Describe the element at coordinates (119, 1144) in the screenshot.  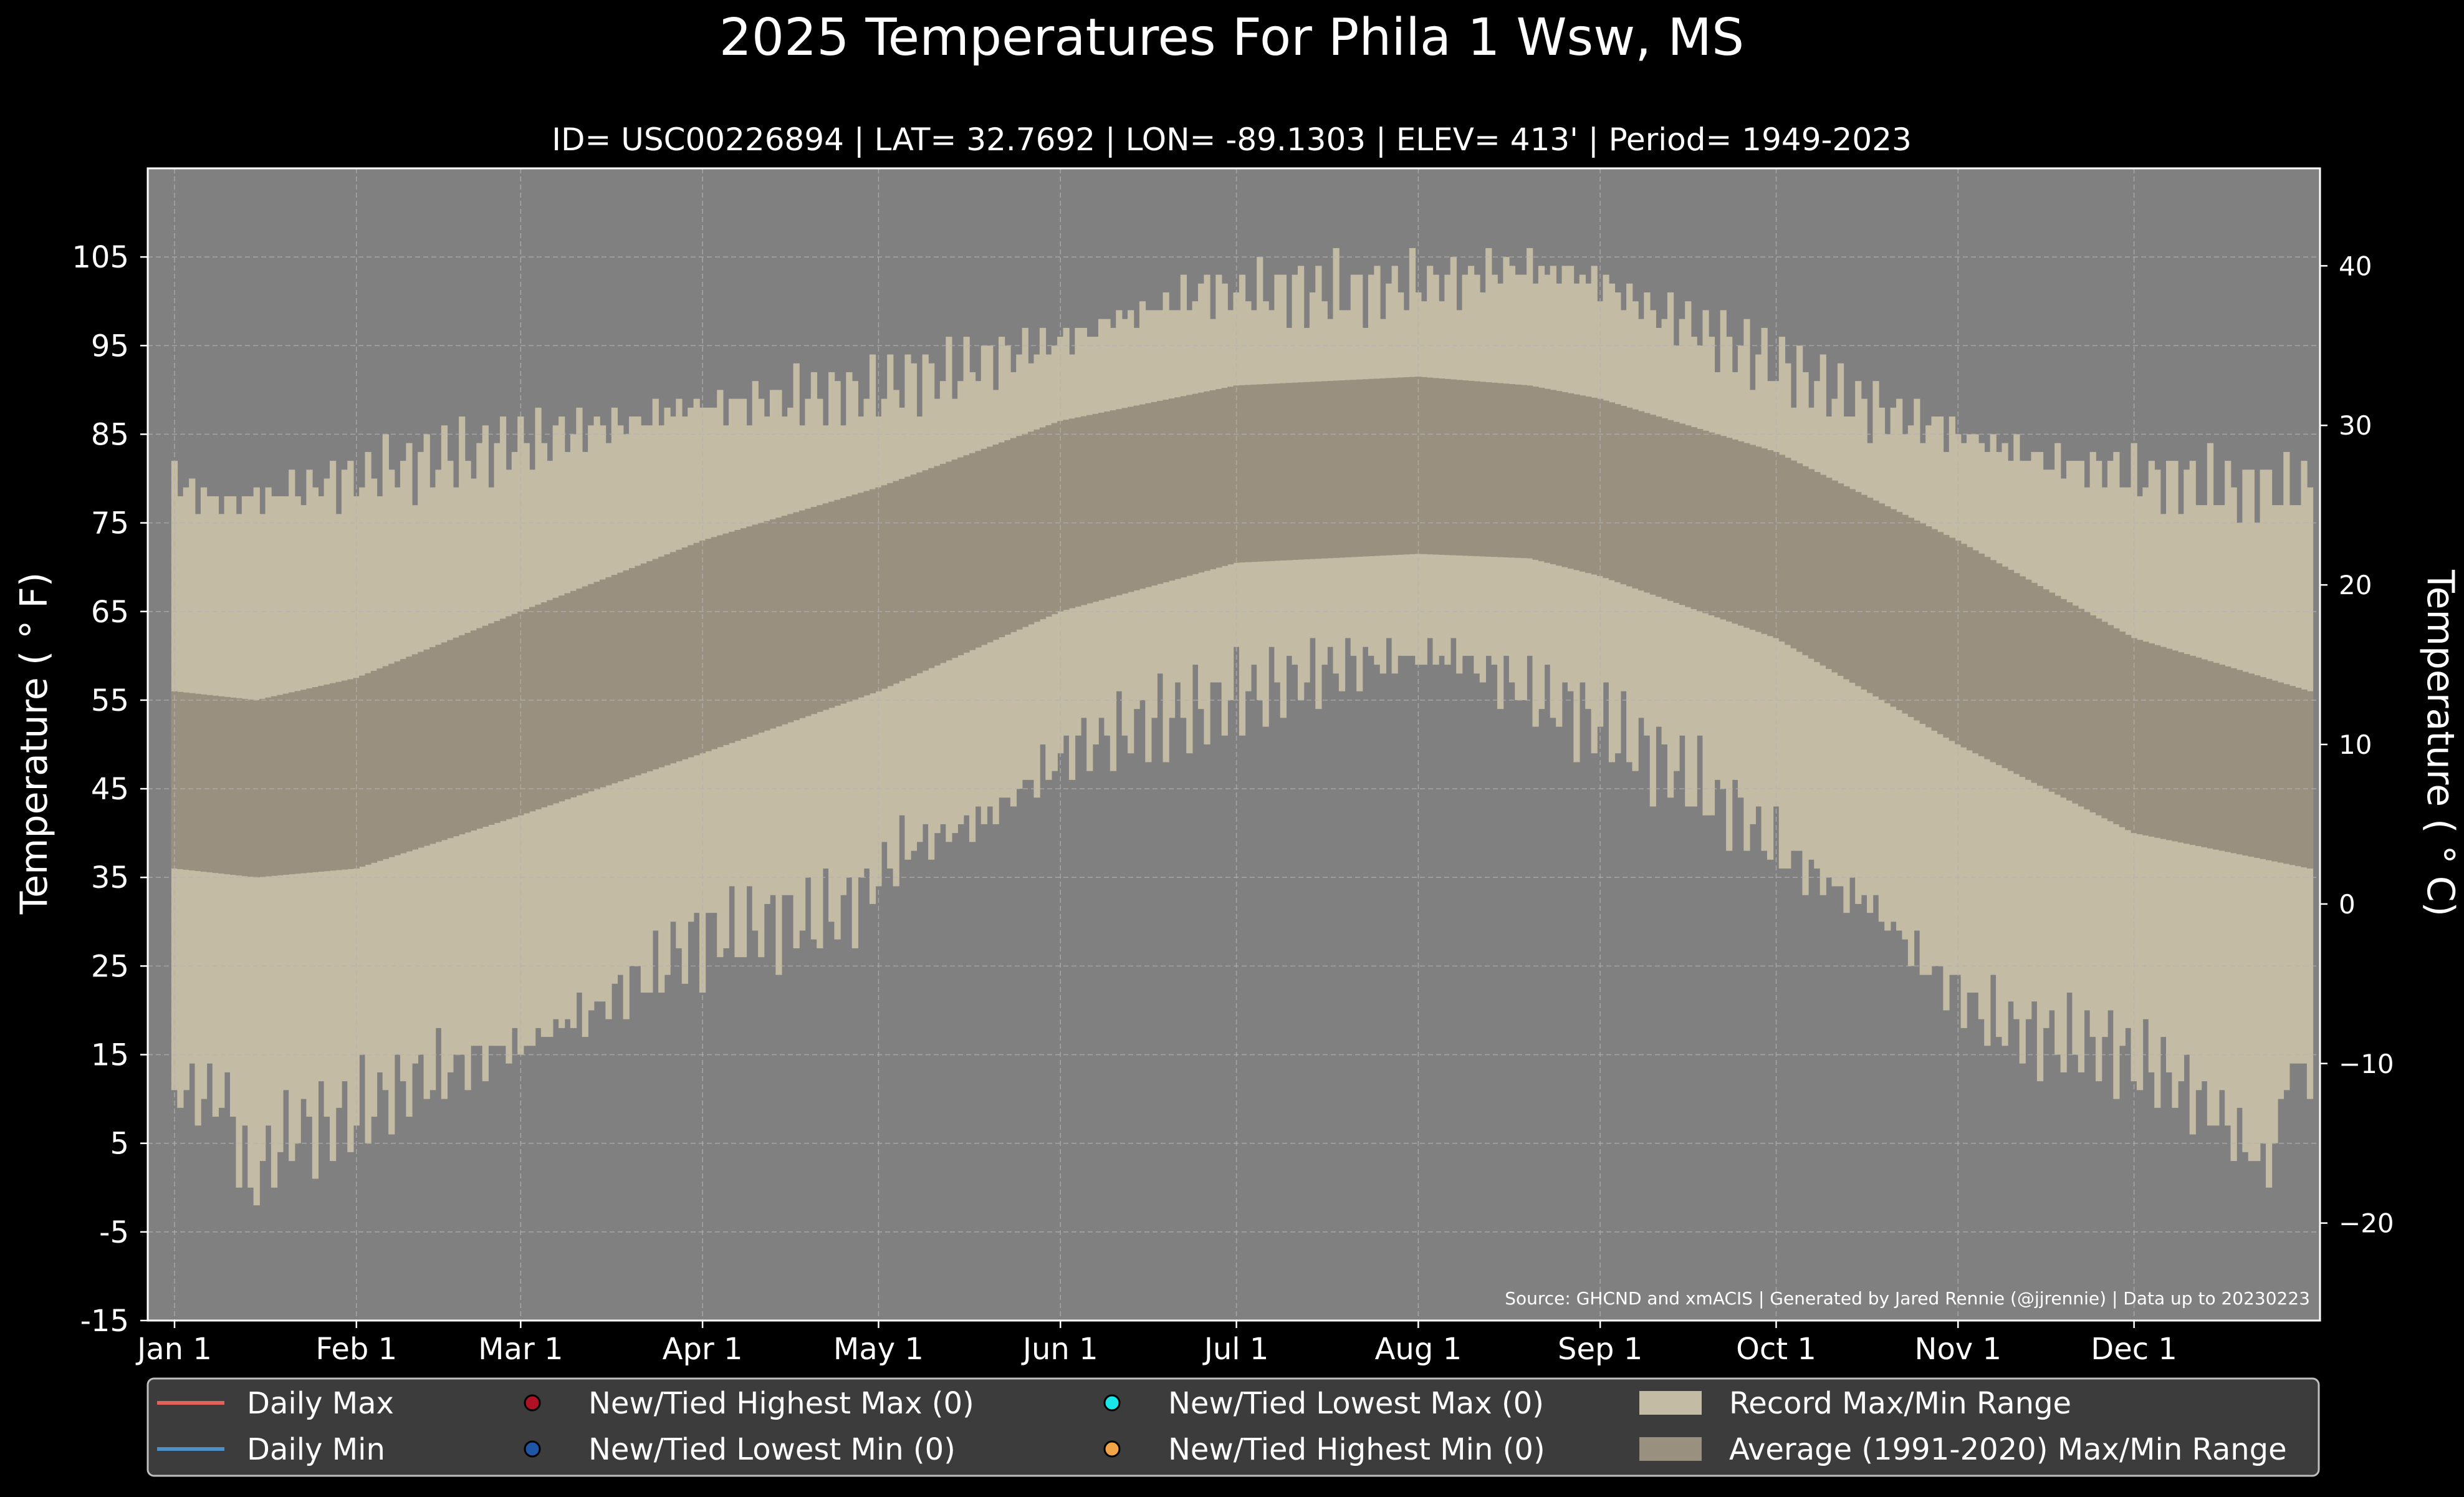
I see `y-tick-label: 5` at that location.